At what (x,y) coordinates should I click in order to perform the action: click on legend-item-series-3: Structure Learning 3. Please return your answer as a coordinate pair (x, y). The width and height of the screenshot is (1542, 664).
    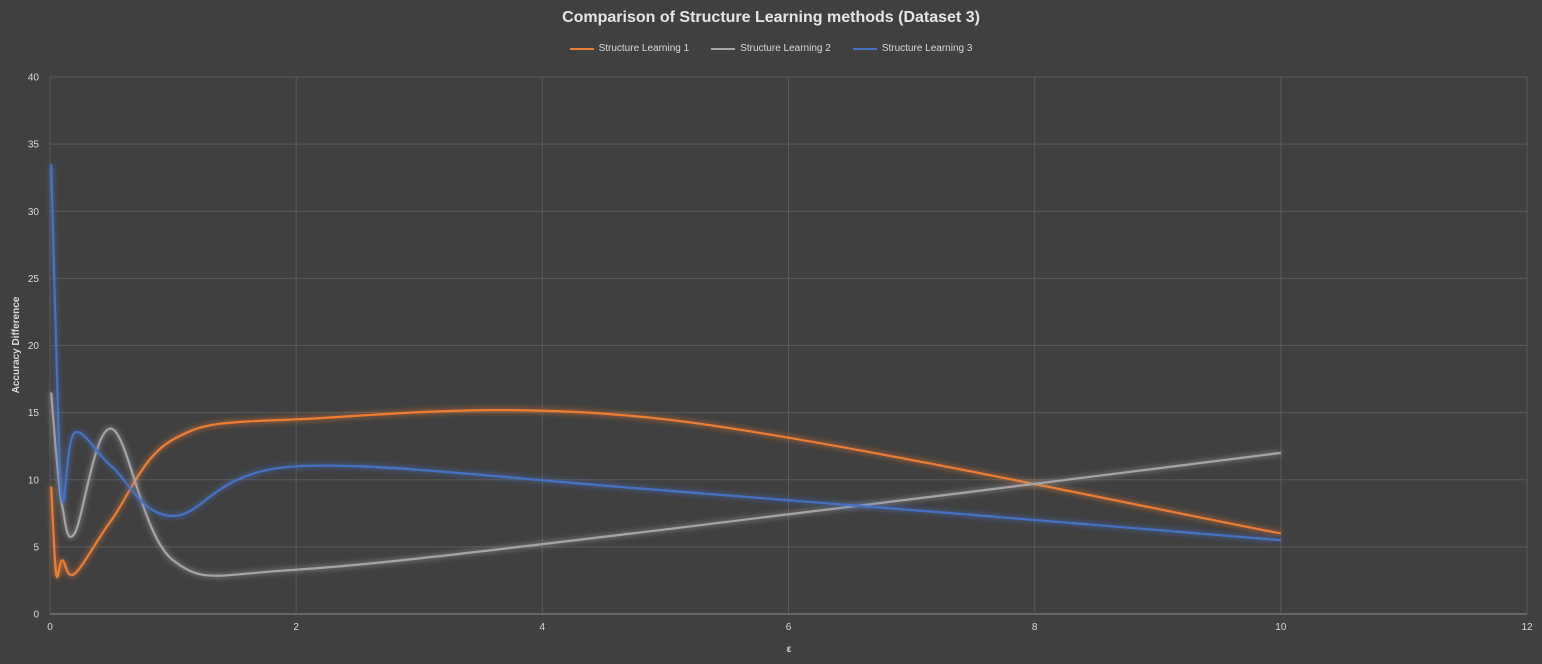
    Looking at the image, I should click on (912, 48).